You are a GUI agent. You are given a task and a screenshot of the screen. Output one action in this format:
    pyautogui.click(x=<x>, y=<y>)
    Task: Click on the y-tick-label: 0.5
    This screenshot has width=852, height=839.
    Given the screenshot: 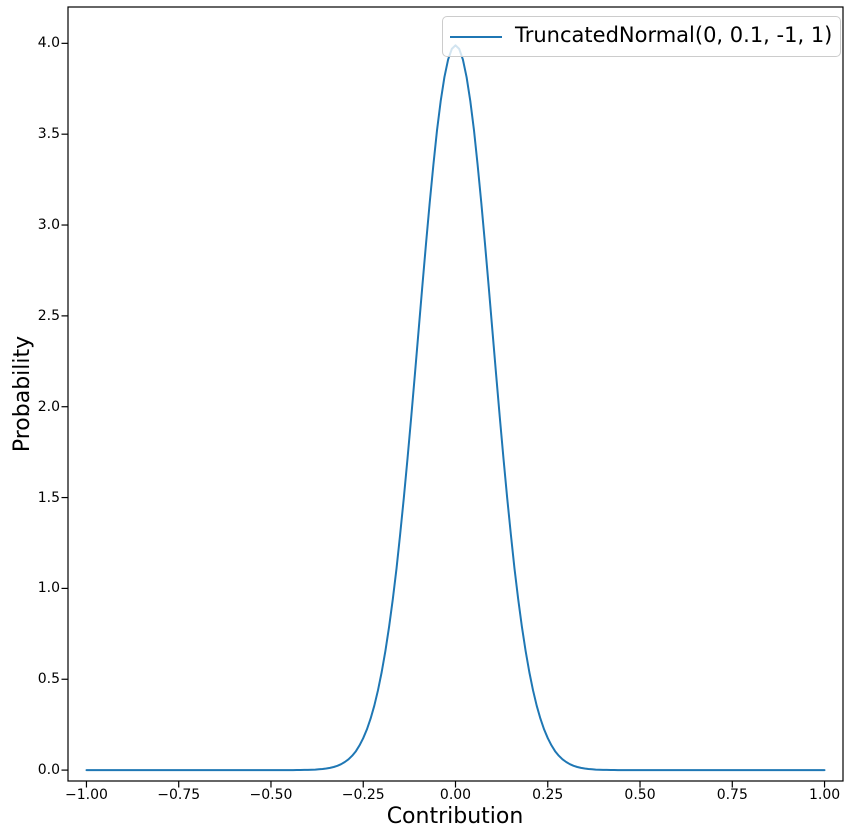 What is the action you would take?
    pyautogui.click(x=48, y=679)
    